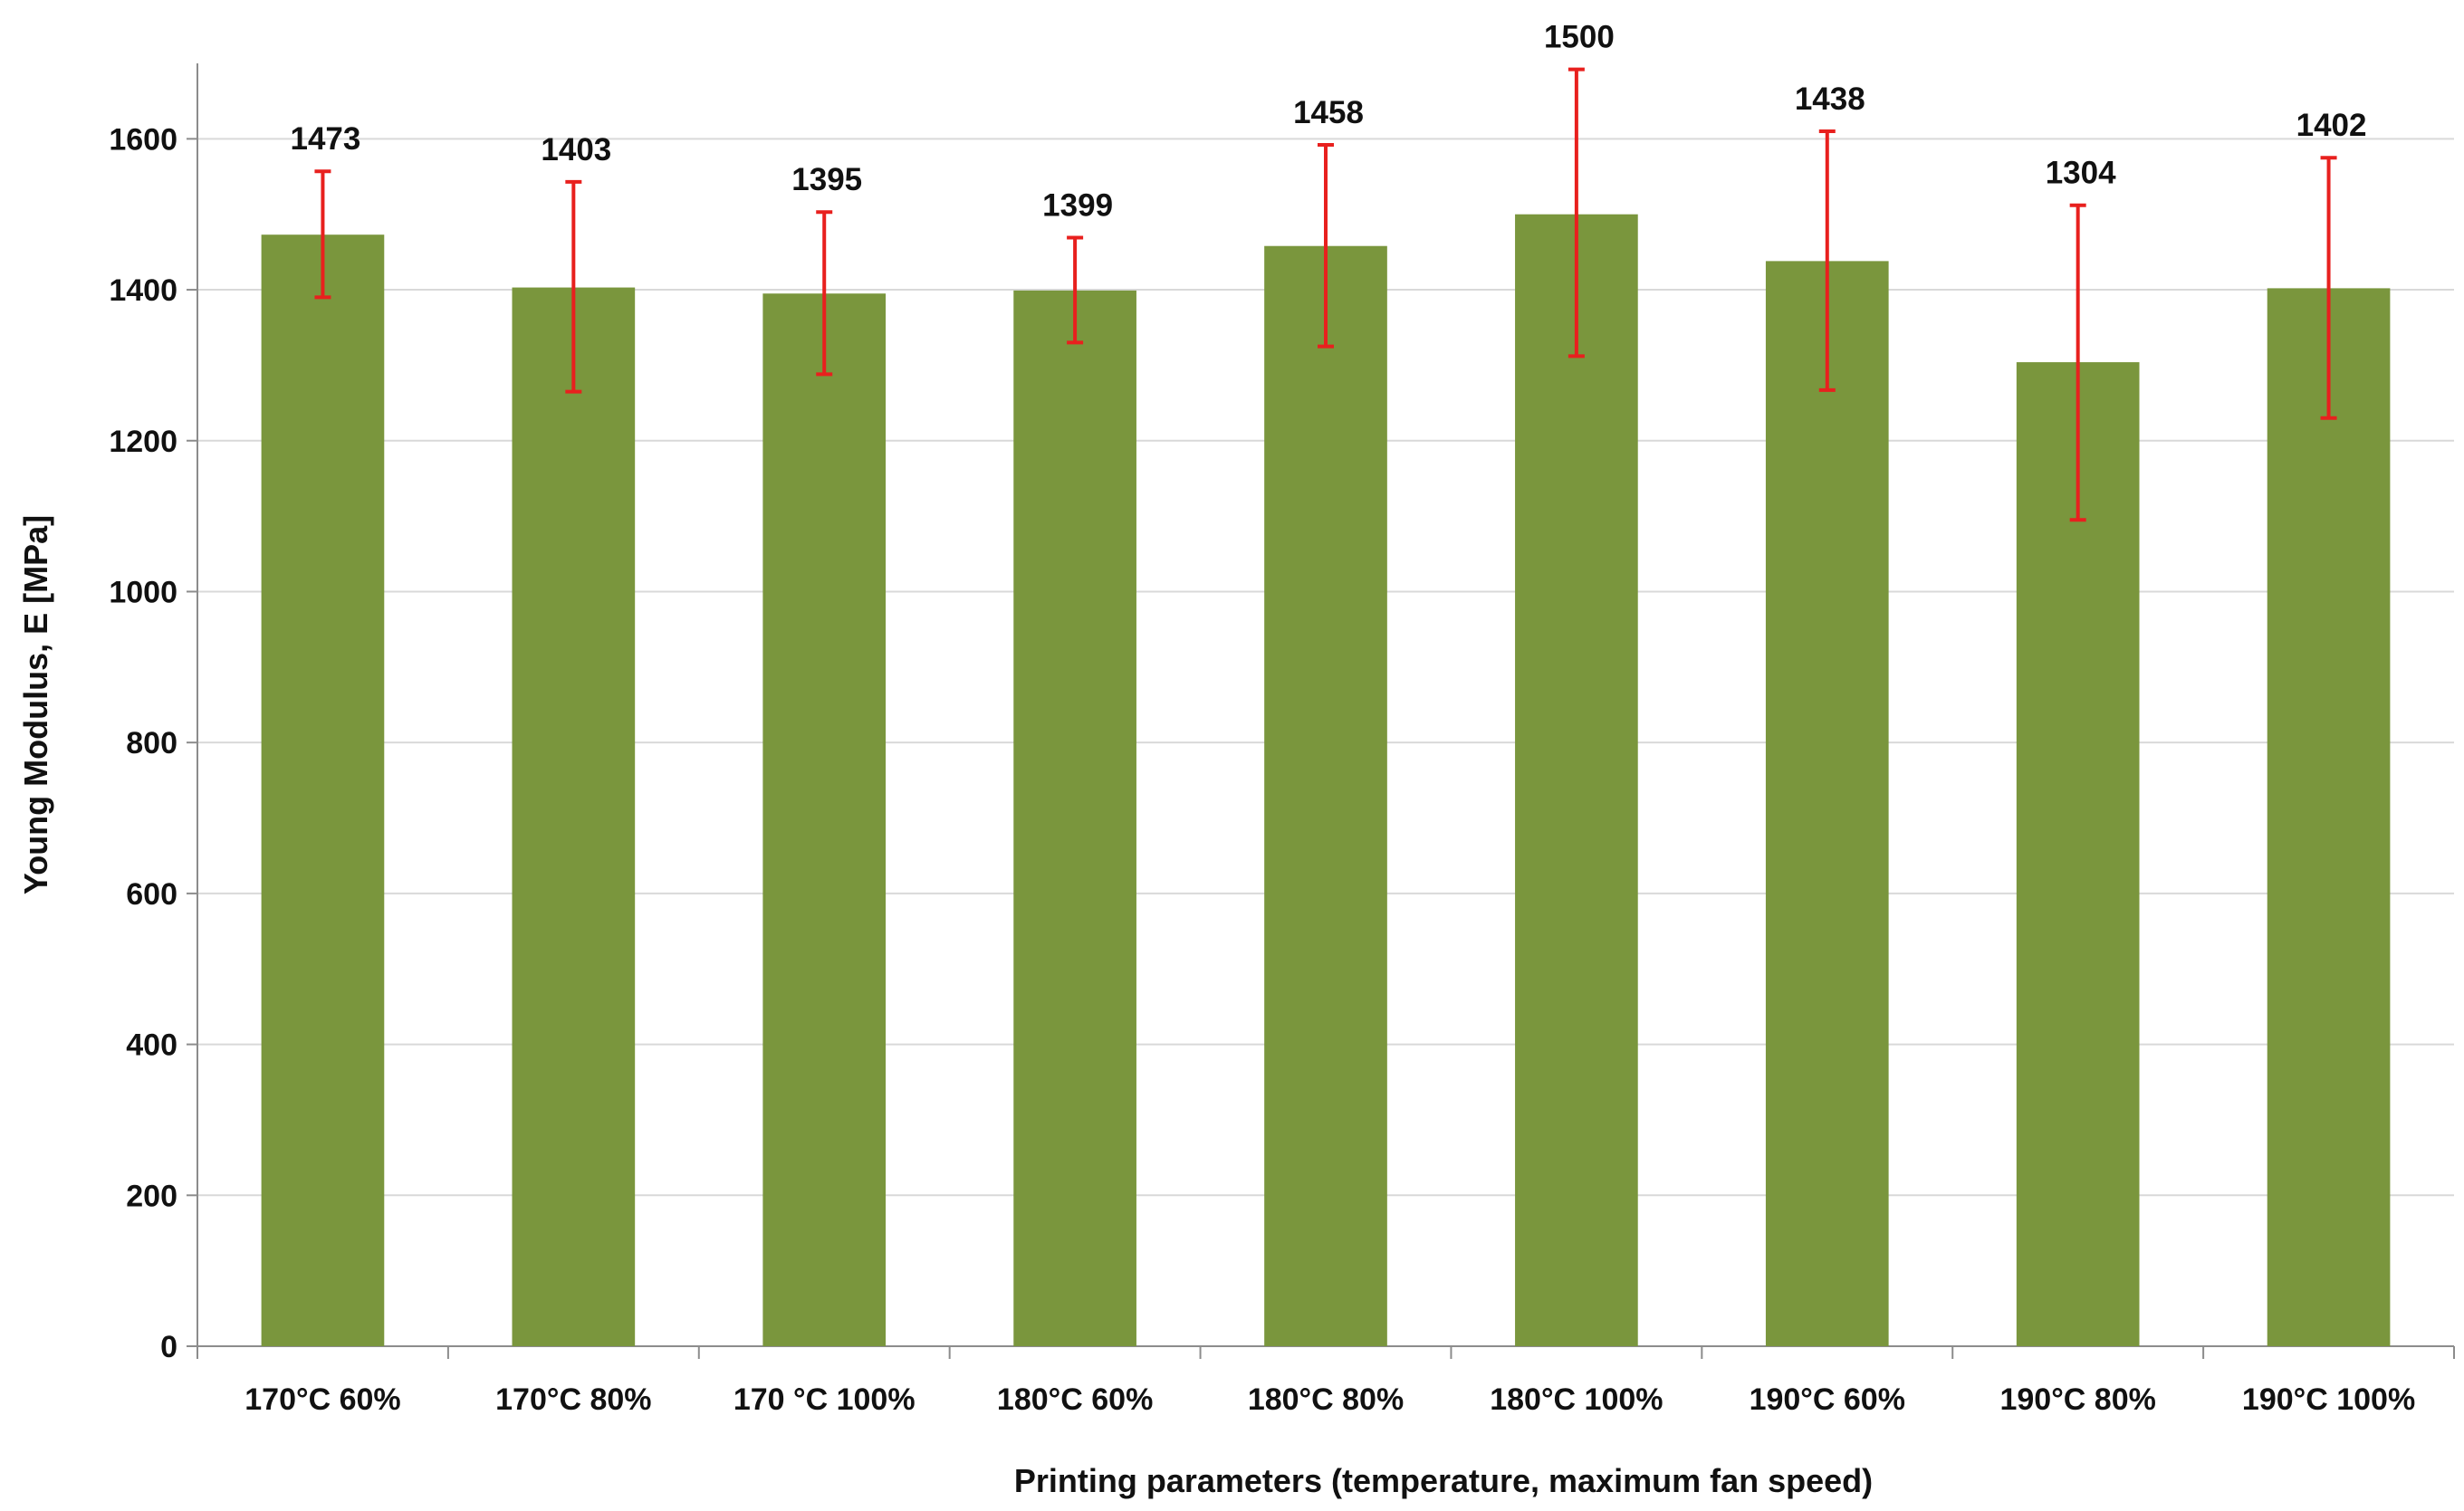  I want to click on x-tick-label: 170°C 60%, so click(322, 1399).